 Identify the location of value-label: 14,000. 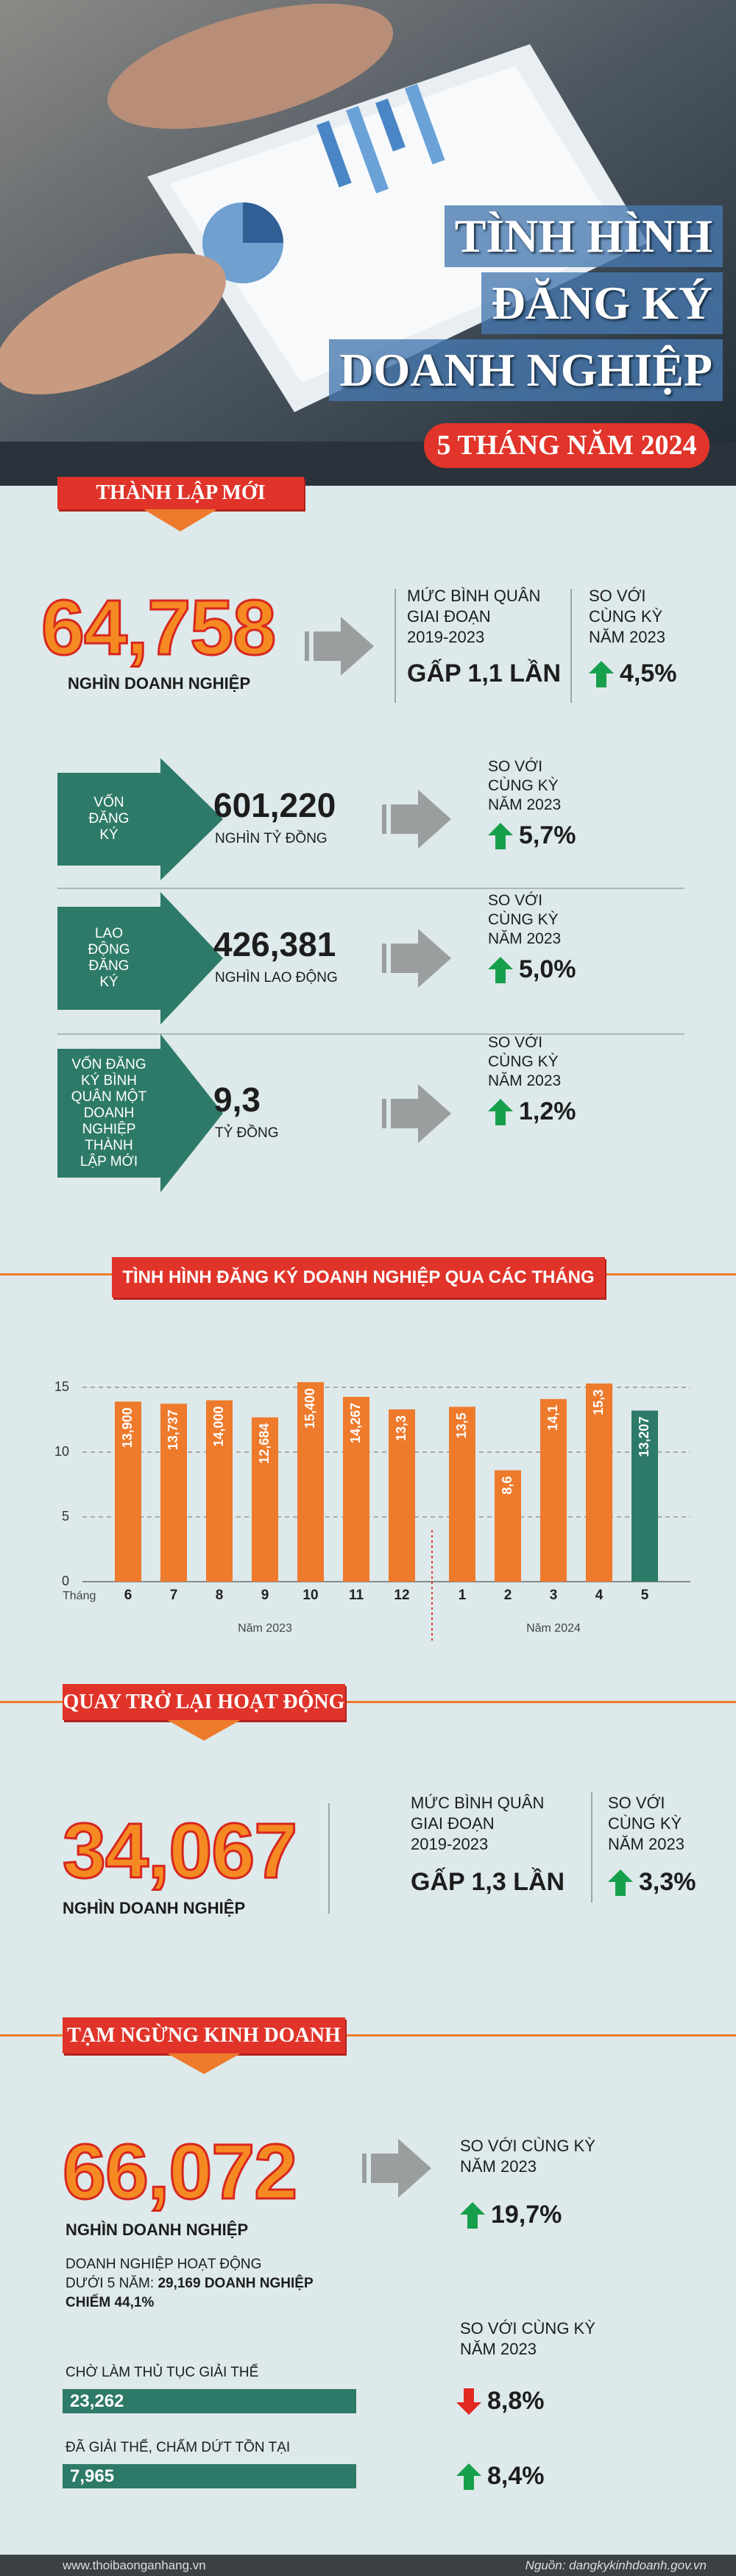
(218, 1426).